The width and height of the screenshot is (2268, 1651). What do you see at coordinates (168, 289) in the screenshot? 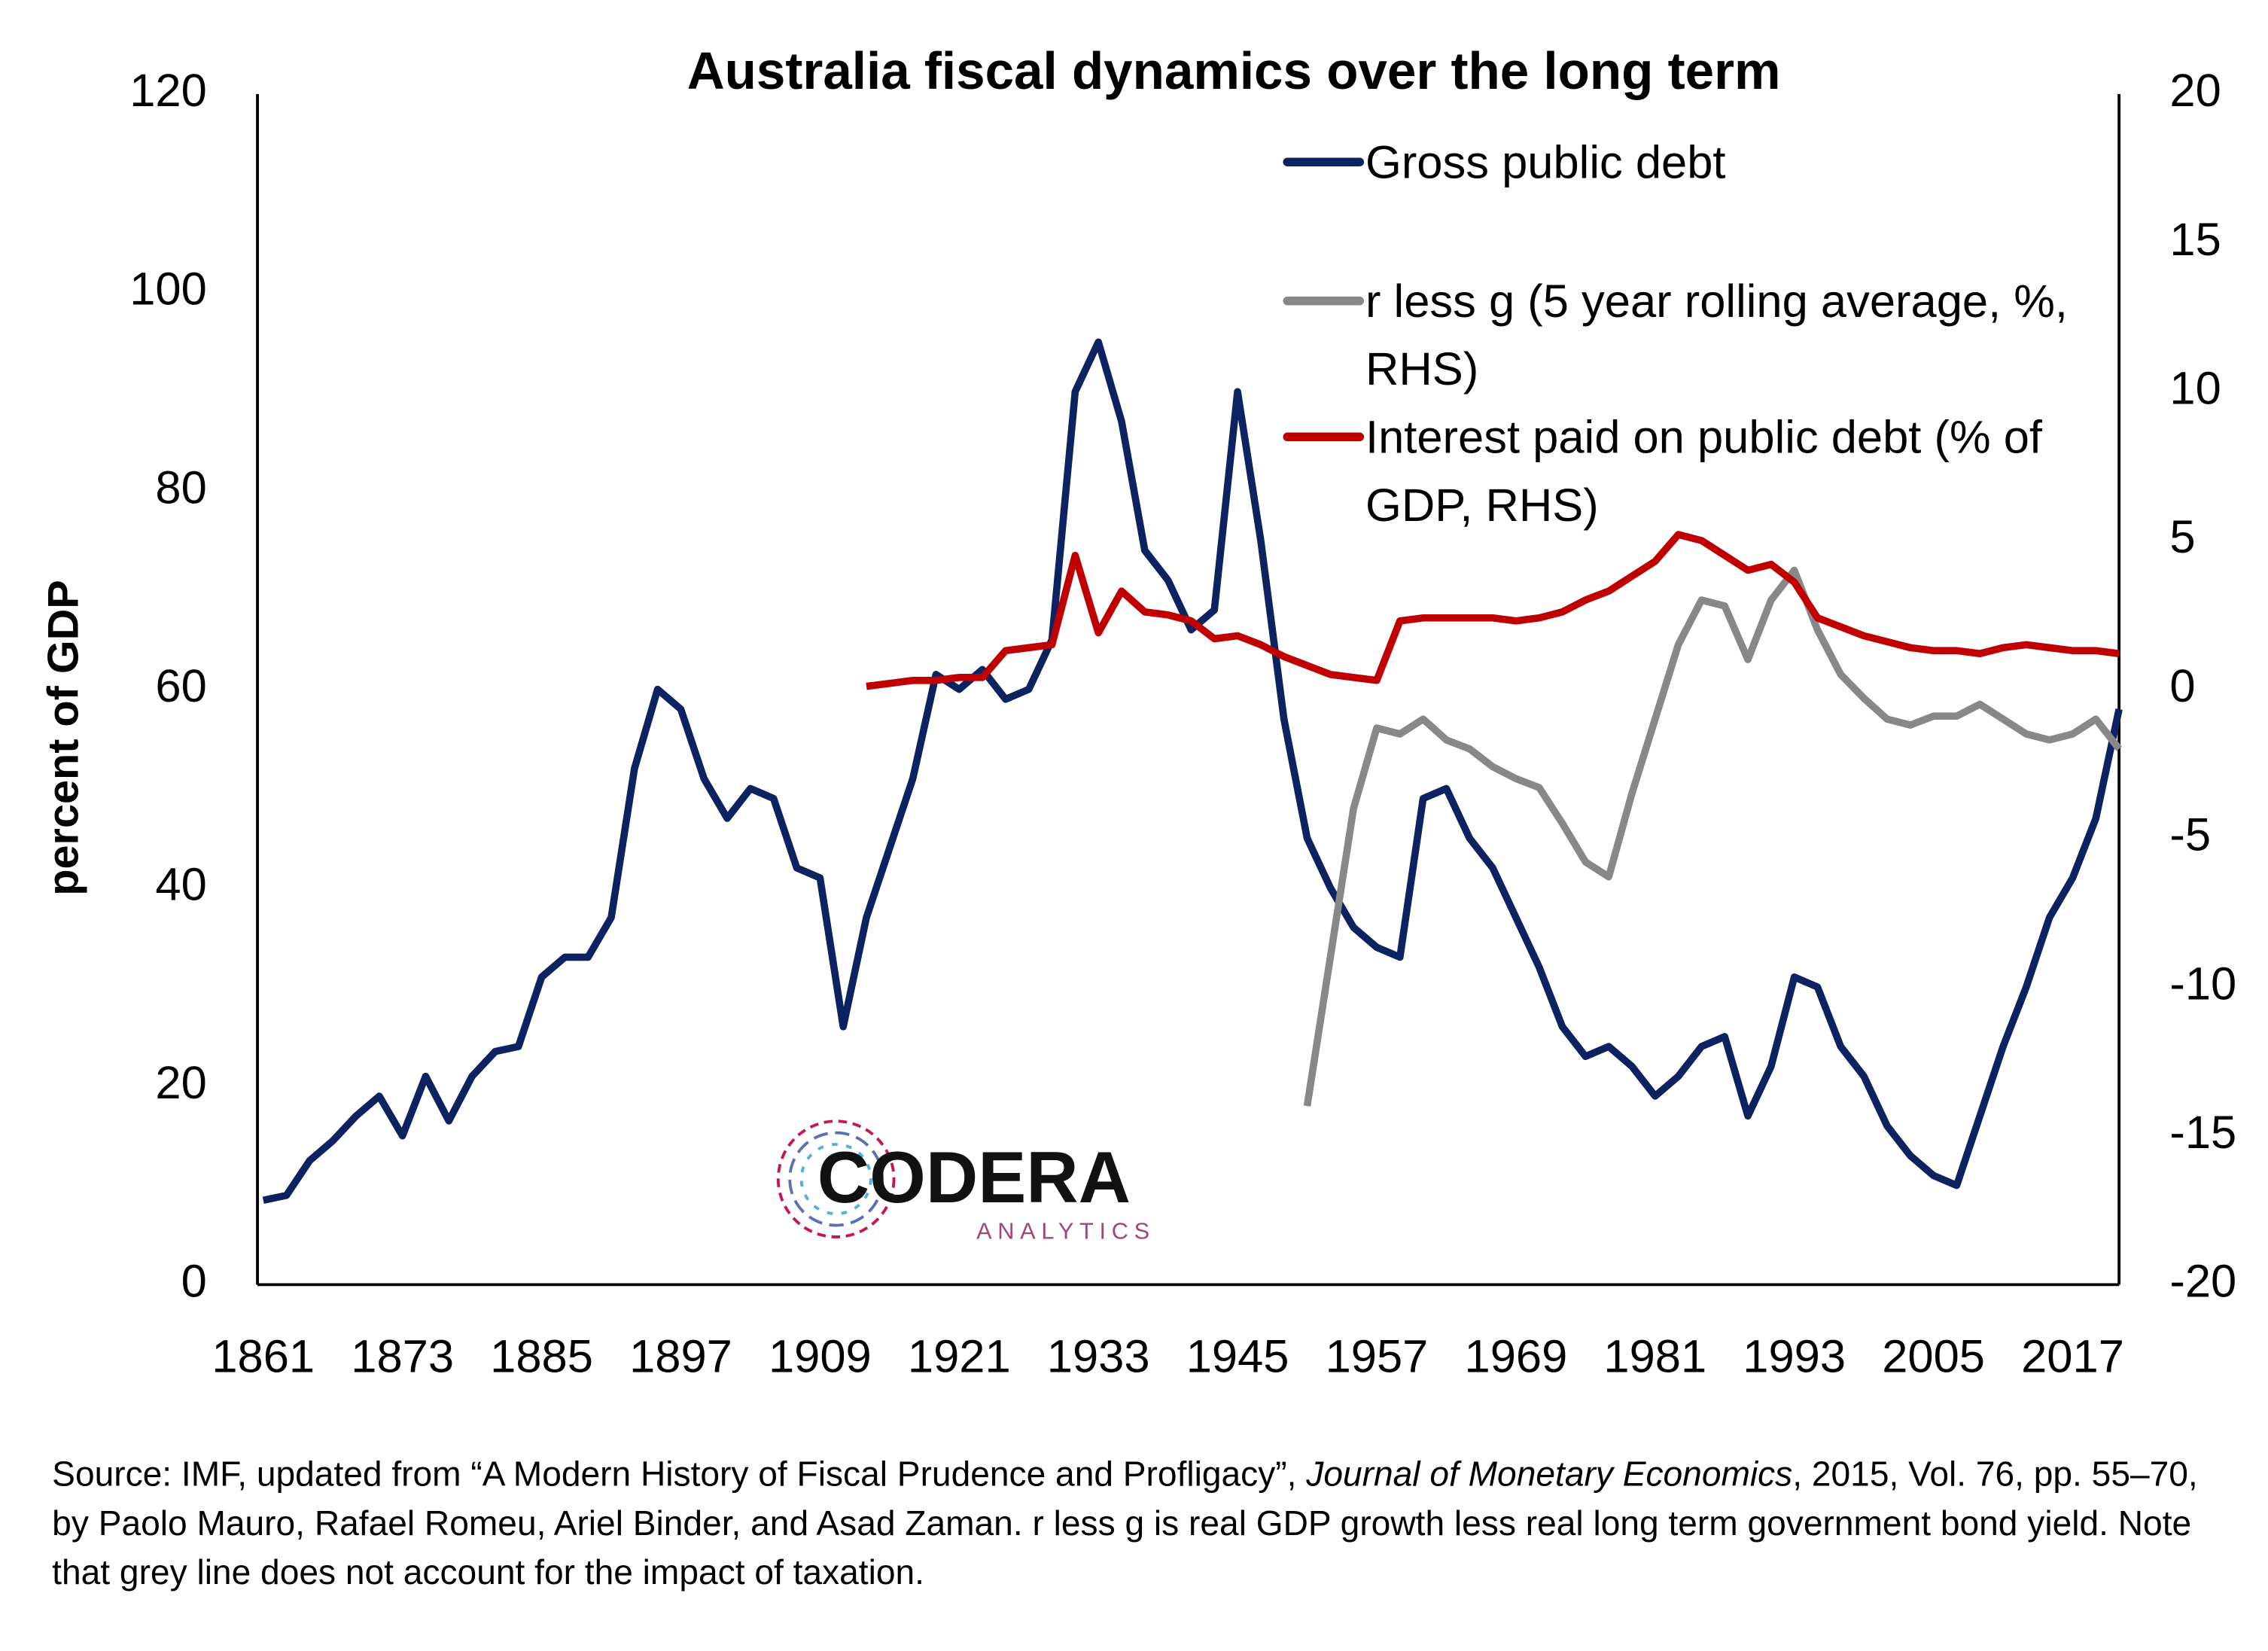
I see `y-tick-label: 100` at bounding box center [168, 289].